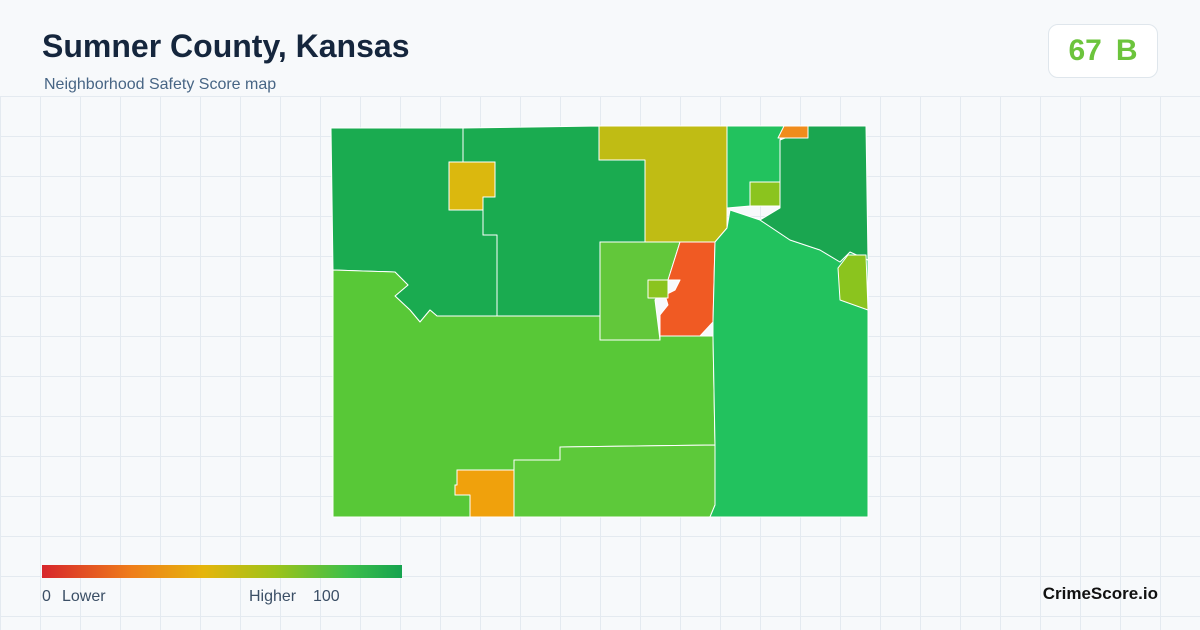 This screenshot has width=1200, height=630. I want to click on legend-max-label: Higher, so click(273, 596).